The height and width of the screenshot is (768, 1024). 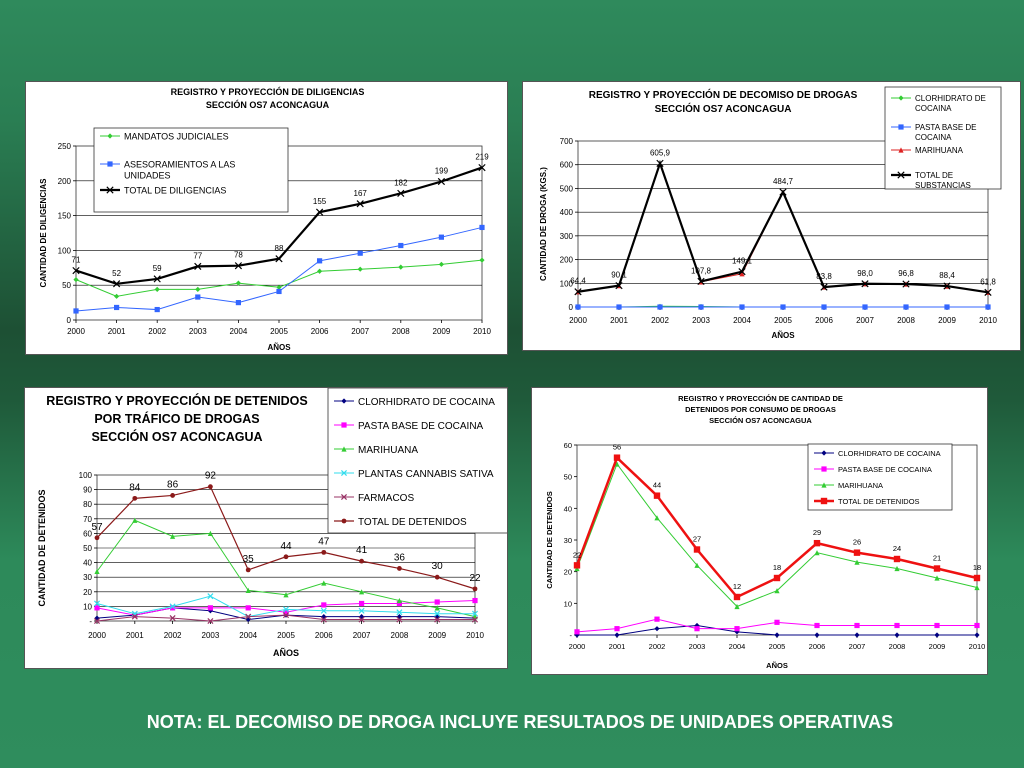 I want to click on legend-label: CLORHIDRATO DE COCAINA, so click(x=889, y=453).